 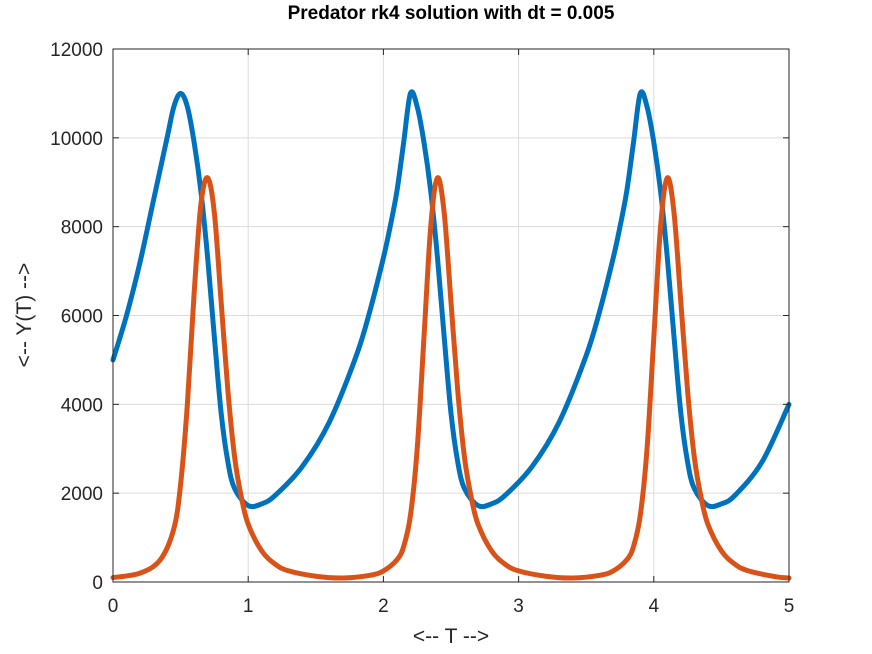 What do you see at coordinates (451, 13) in the screenshot?
I see `chart-title: Predator rk4 solution with dt = 0.005` at bounding box center [451, 13].